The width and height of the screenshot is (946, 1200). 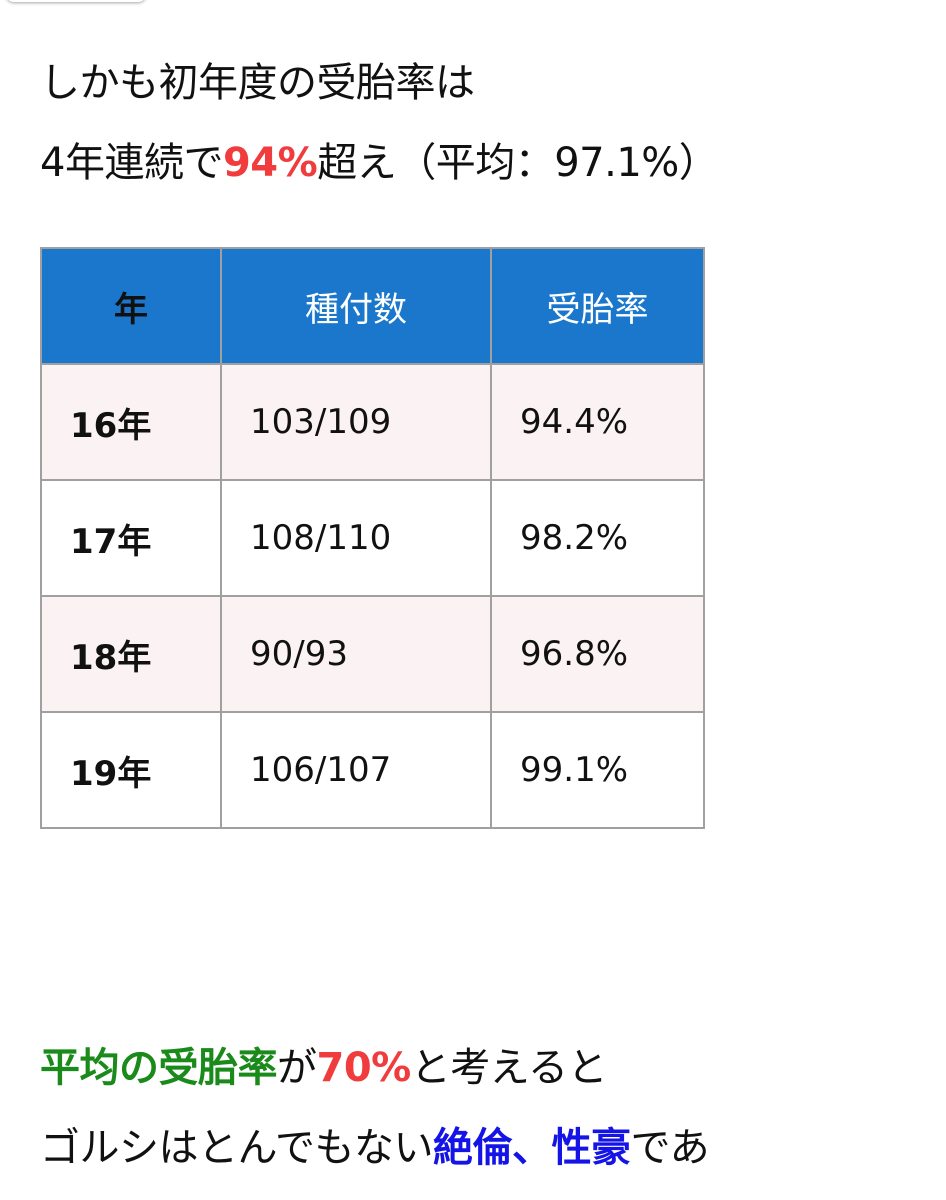 I want to click on cell-breedings: 106/107, so click(x=356, y=770).